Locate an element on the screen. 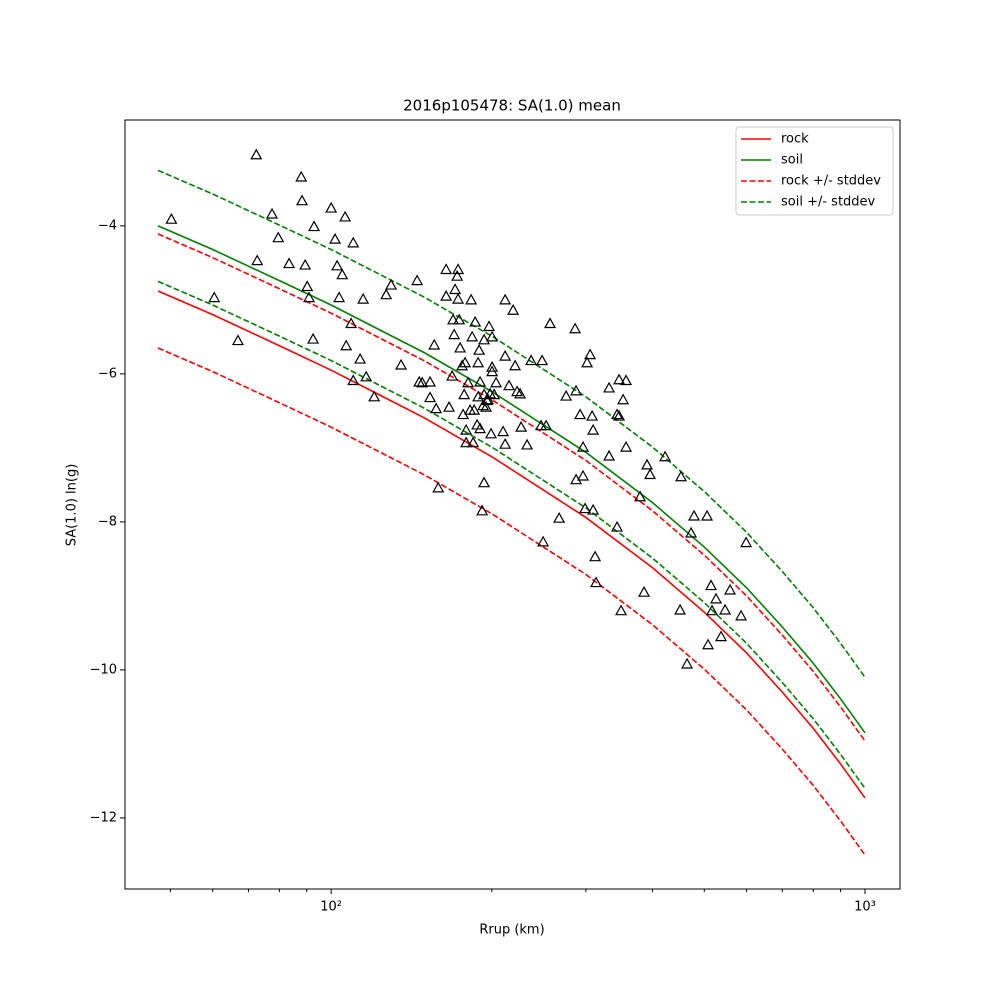  x-tick-label: 10³ is located at coordinates (865, 907).